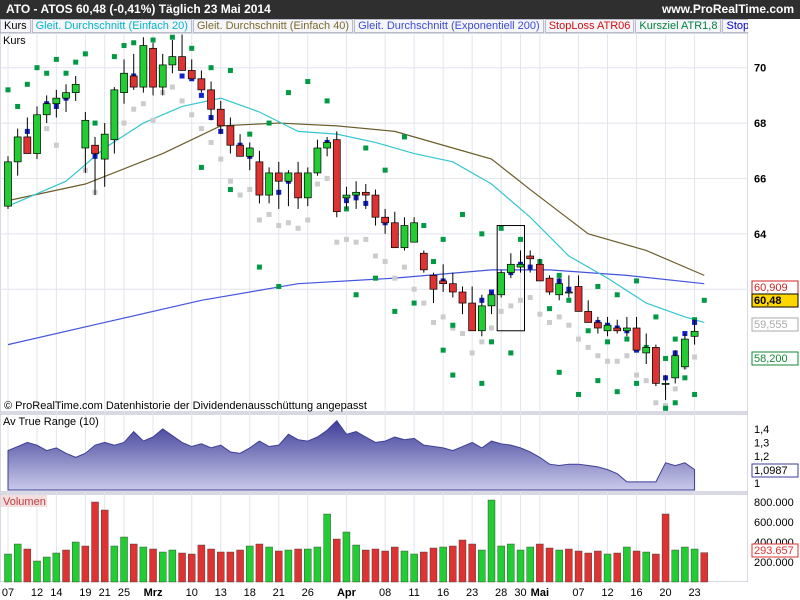 The image size is (800, 600). Describe the element at coordinates (105, 593) in the screenshot. I see `x-tick-label: 21` at that location.